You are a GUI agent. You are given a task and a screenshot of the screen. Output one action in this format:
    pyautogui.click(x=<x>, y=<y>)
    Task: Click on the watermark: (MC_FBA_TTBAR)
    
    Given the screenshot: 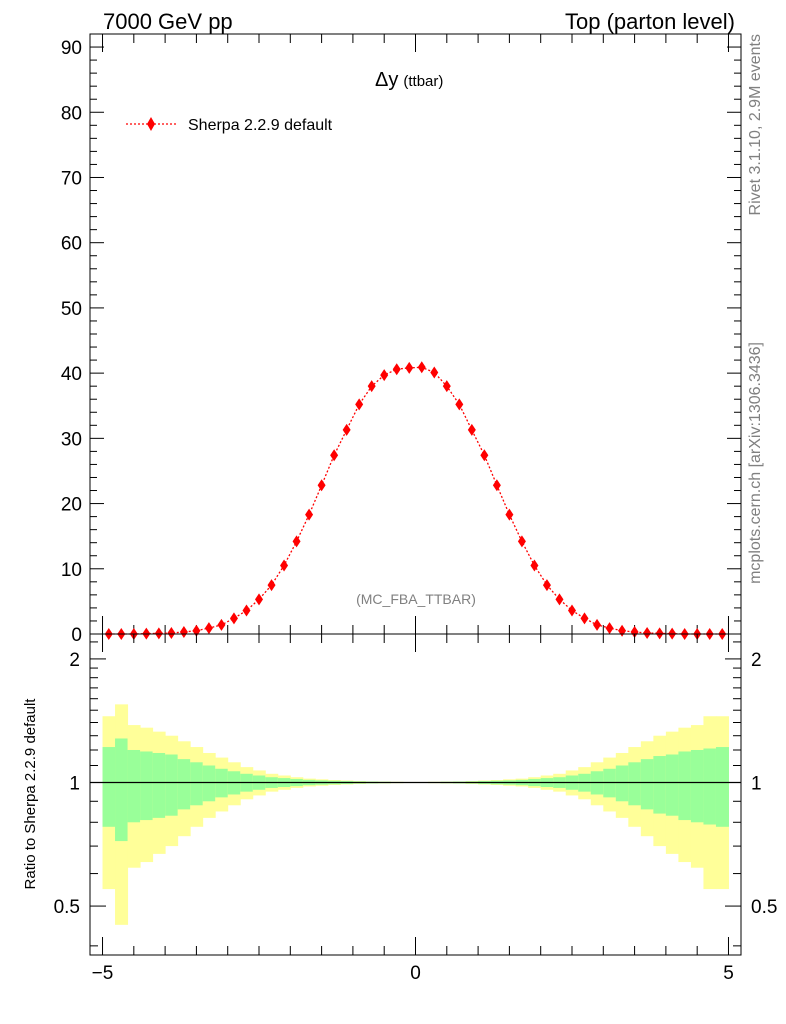 What is the action you would take?
    pyautogui.click(x=416, y=599)
    